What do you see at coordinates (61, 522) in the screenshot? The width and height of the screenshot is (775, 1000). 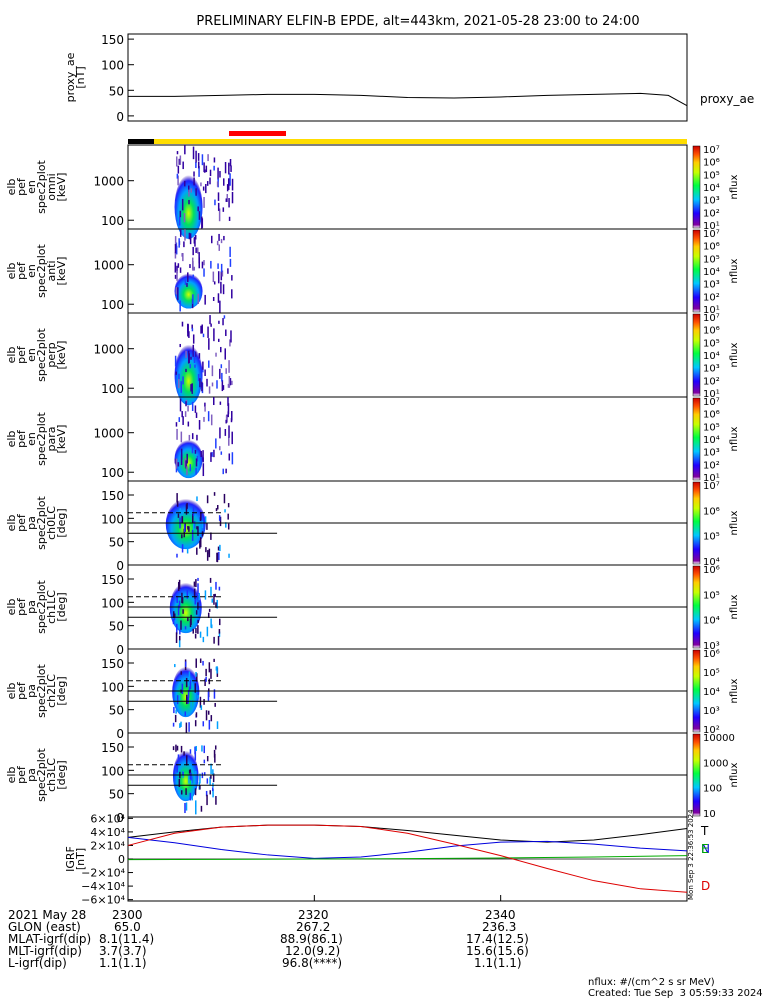 I see `ylabel-line: [deg]` at bounding box center [61, 522].